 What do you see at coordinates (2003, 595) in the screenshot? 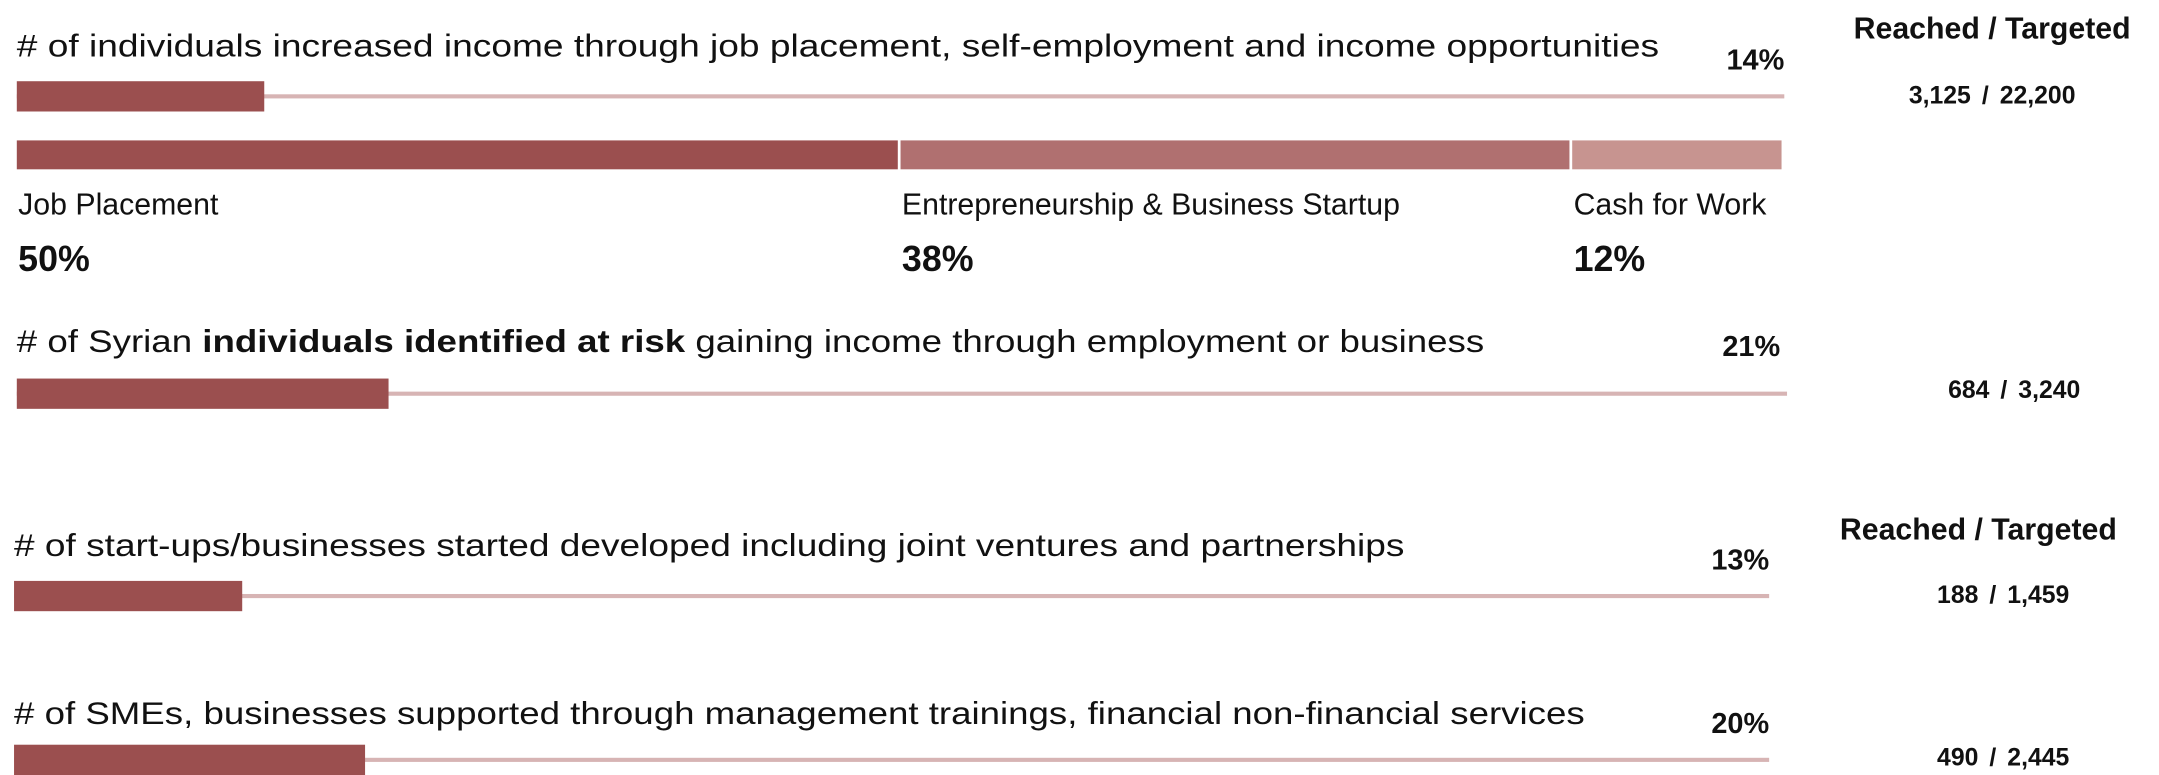
I see `reached-targeted: 188 / 1,459` at bounding box center [2003, 595].